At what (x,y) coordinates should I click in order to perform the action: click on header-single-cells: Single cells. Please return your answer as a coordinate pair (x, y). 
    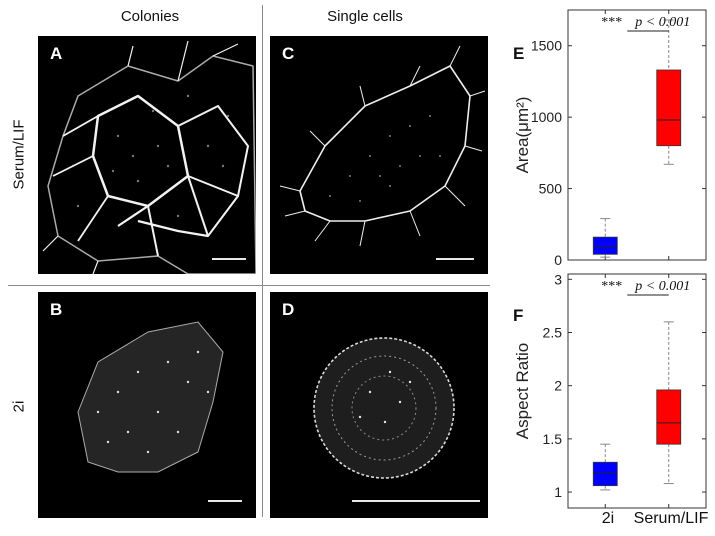
    Looking at the image, I should click on (365, 16).